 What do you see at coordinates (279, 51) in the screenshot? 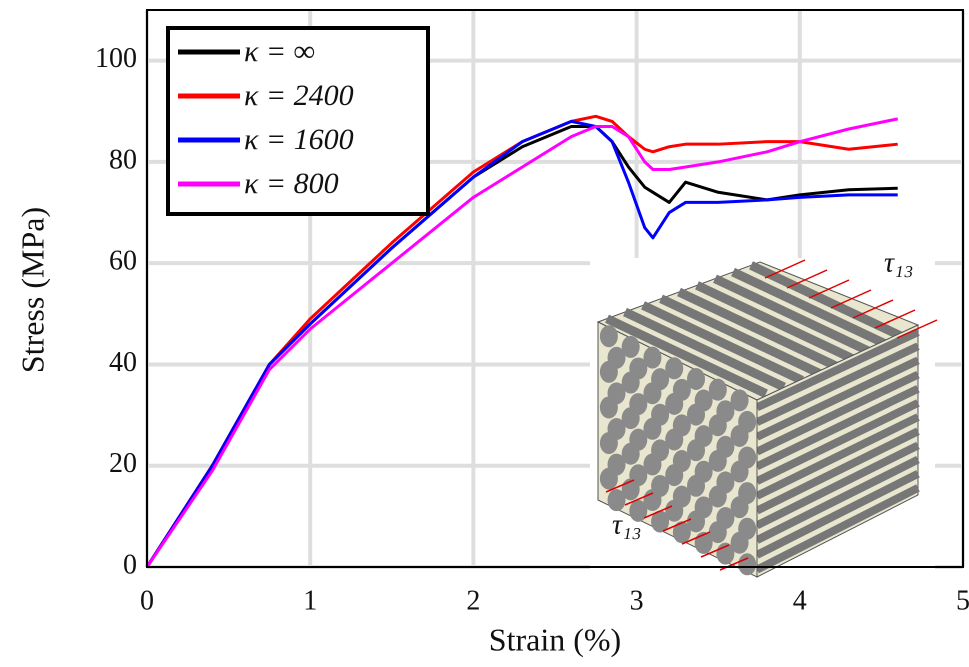
I see `legend-label: κ = ∞` at bounding box center [279, 51].